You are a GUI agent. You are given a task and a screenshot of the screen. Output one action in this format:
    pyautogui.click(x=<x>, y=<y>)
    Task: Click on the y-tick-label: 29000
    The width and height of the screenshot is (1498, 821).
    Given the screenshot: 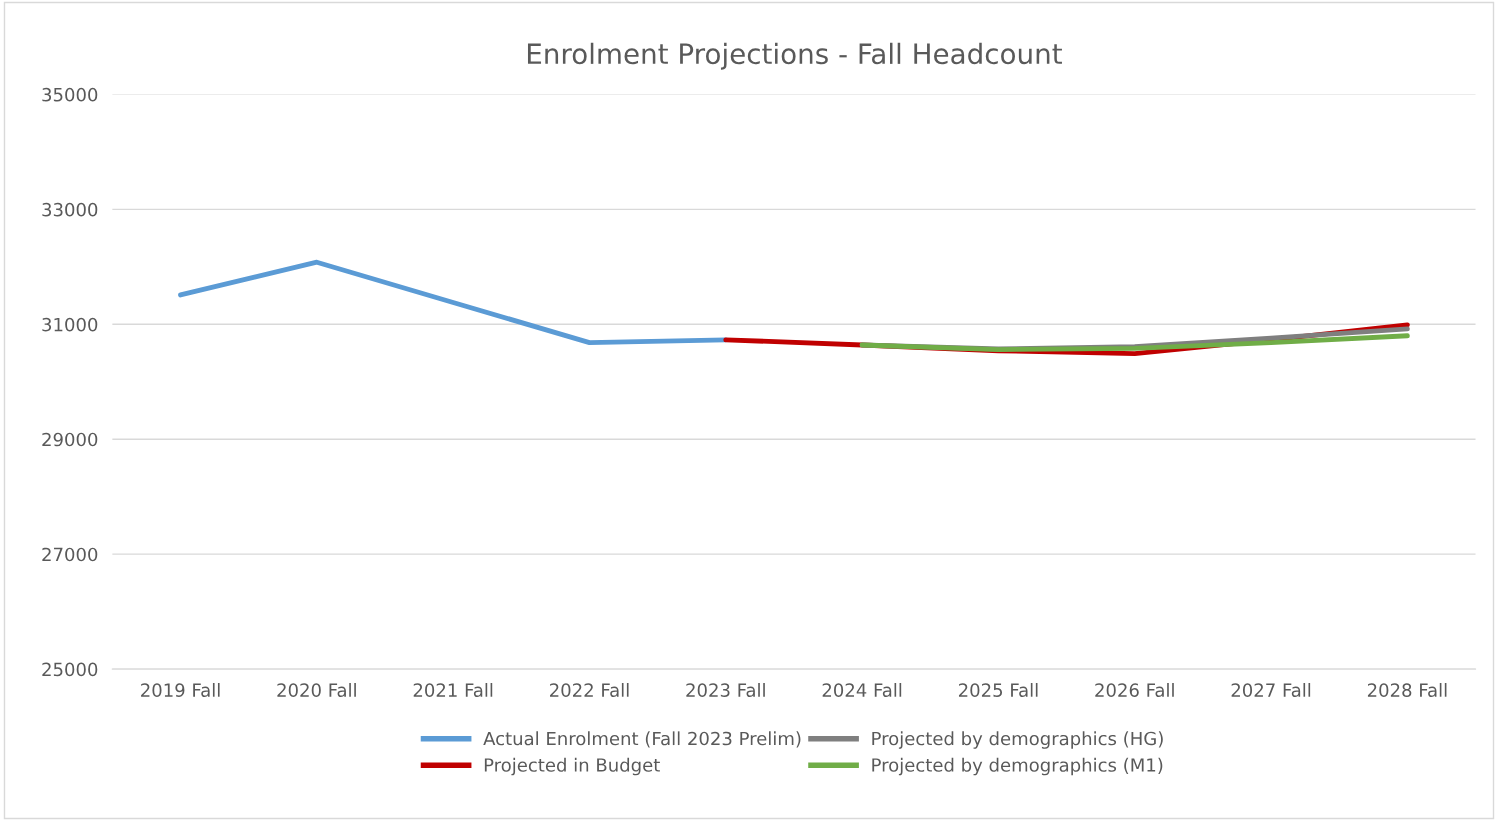 What is the action you would take?
    pyautogui.click(x=70, y=439)
    